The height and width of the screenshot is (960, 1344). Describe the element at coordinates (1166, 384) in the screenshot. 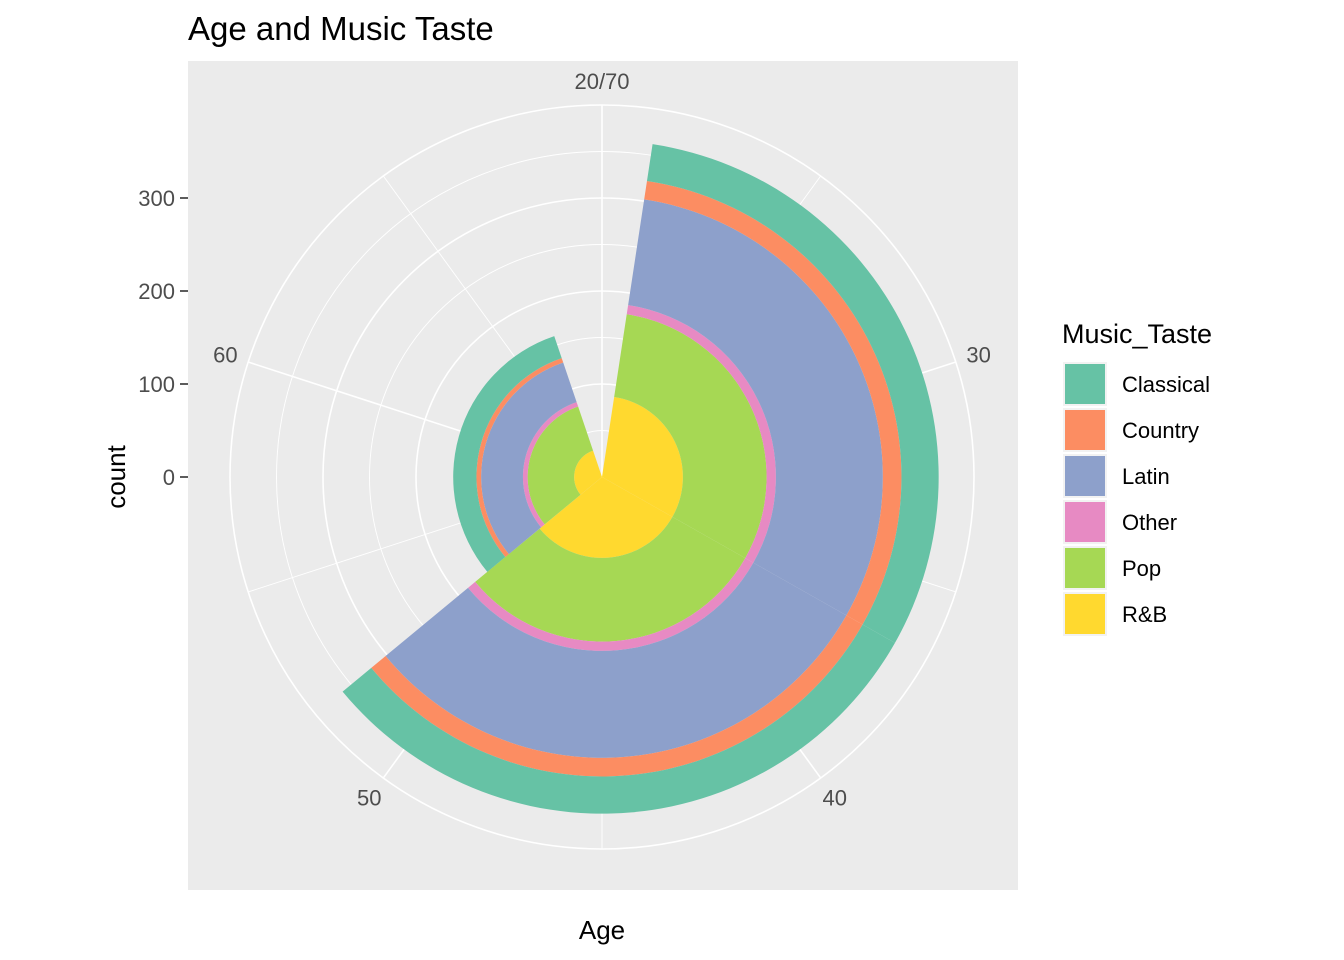

I see `legend-label-classical: Classical` at that location.